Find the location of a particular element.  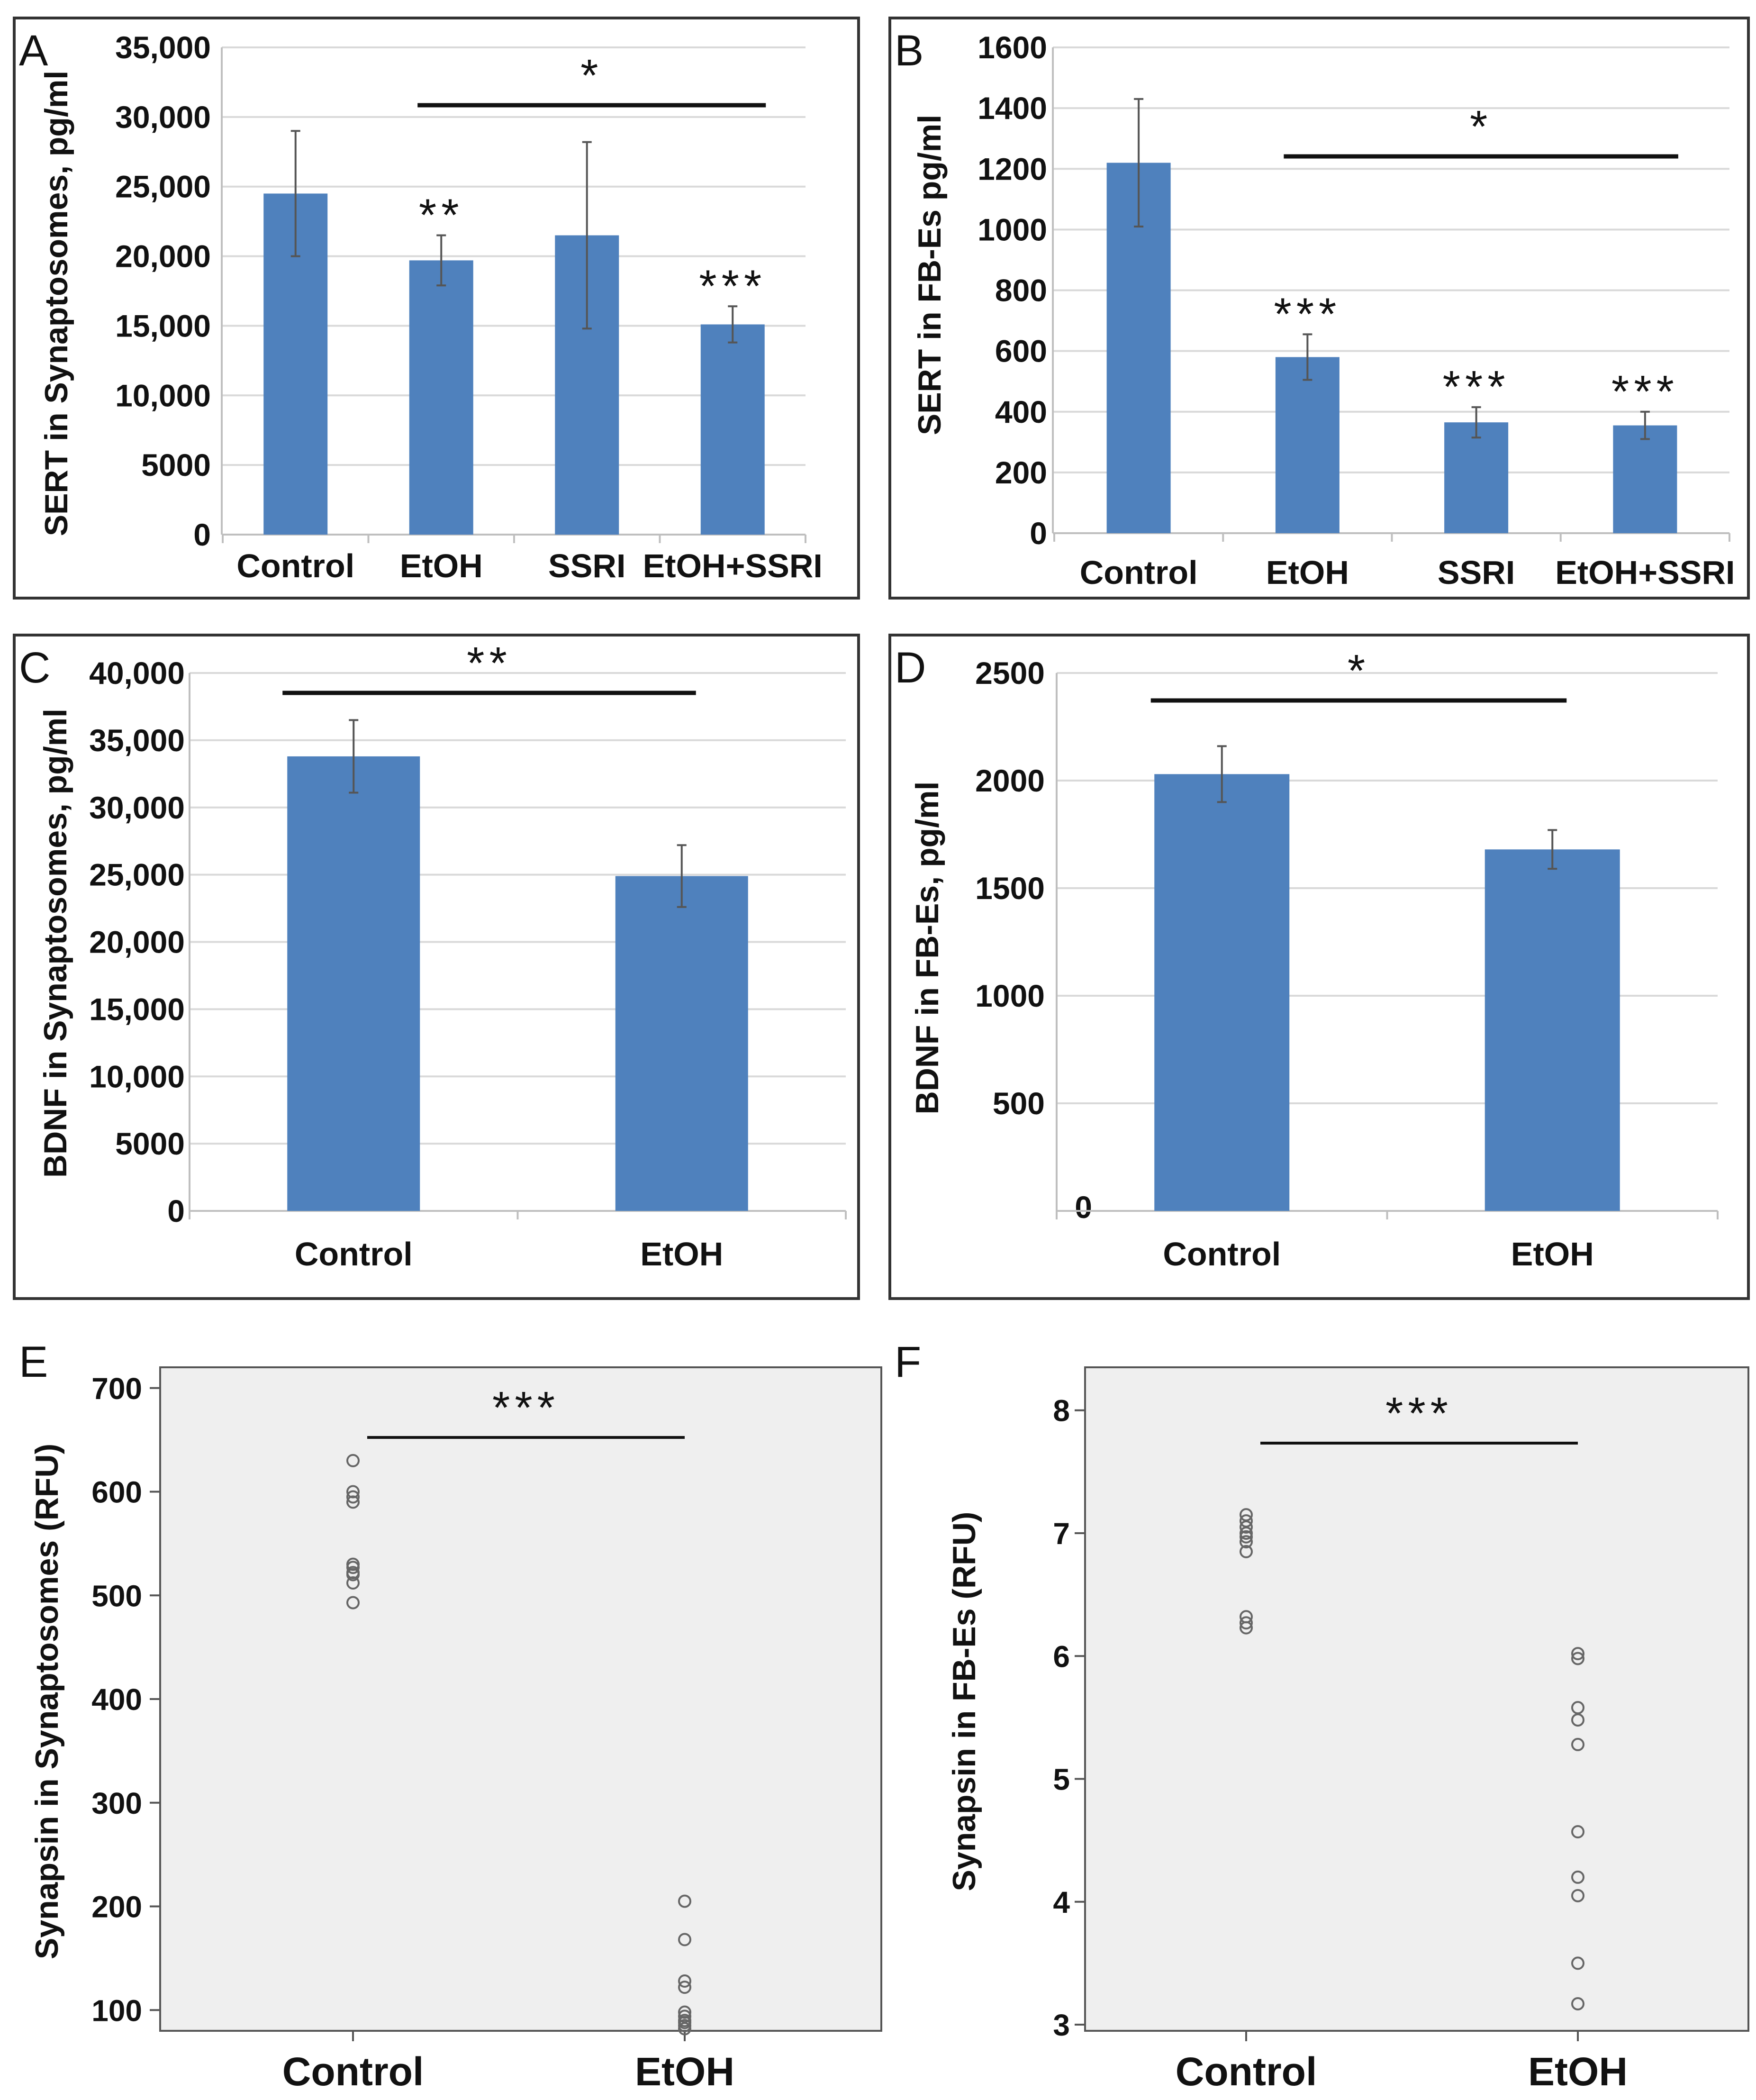

y-axis-label: SERT in FB-Es pg/ml is located at coordinates (930, 275).